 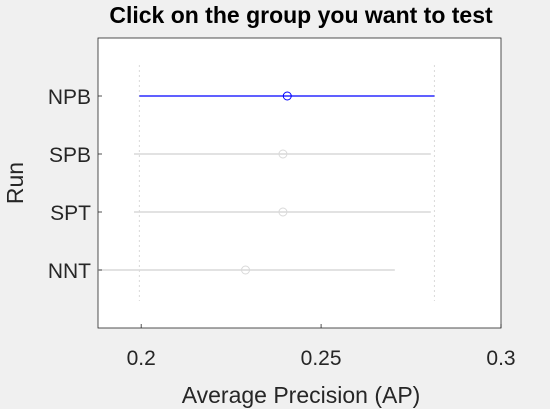 I want to click on x-axis-ticks: 0.2 0.25 0.3, so click(x=321, y=347).